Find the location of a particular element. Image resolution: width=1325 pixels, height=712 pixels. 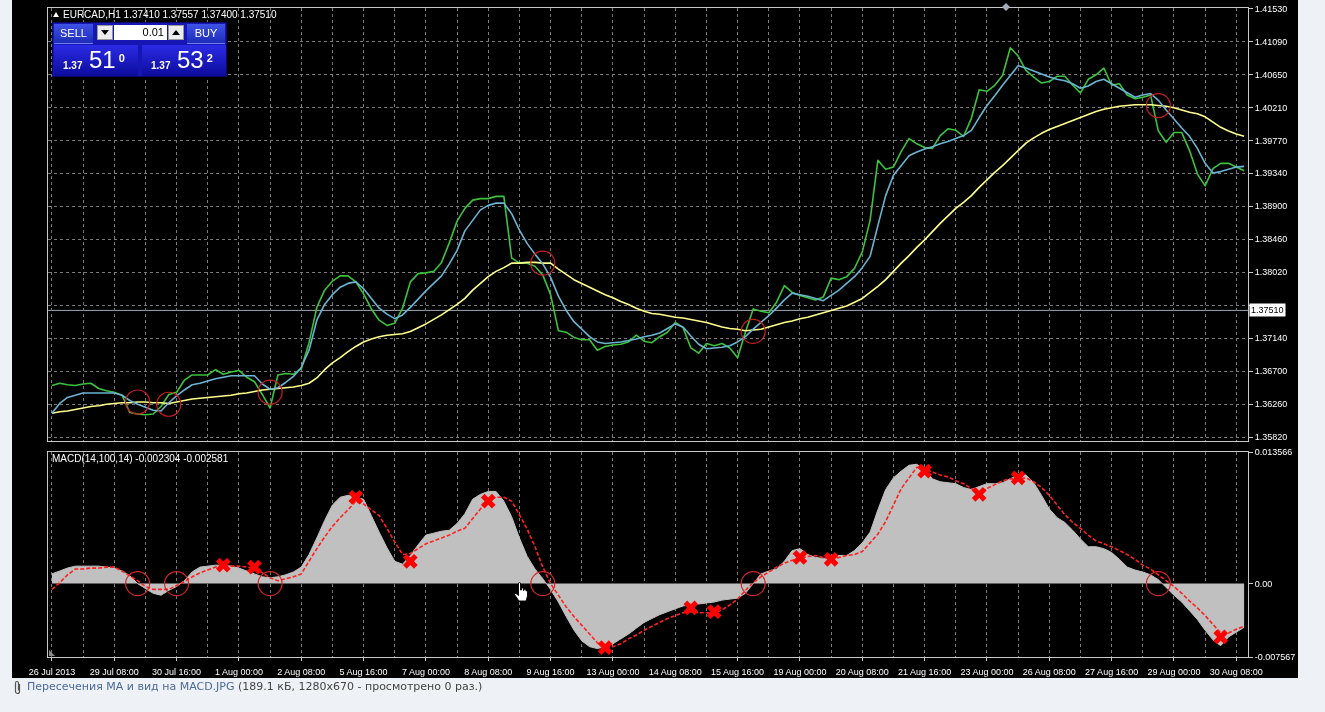

x-tick-label: 30 Jul 16:00 is located at coordinates (177, 671).